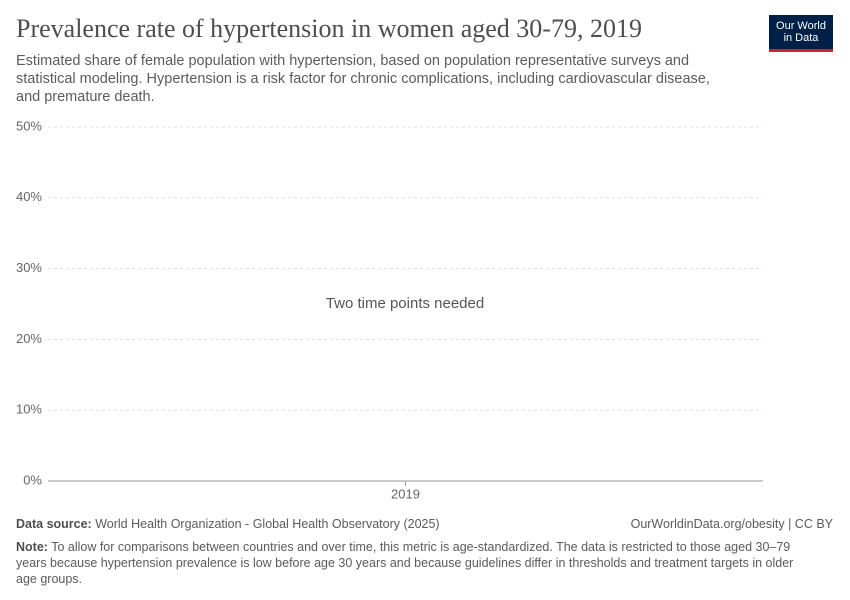 This screenshot has height=600, width=850. What do you see at coordinates (32, 479) in the screenshot?
I see `y-tick-label: 0%` at bounding box center [32, 479].